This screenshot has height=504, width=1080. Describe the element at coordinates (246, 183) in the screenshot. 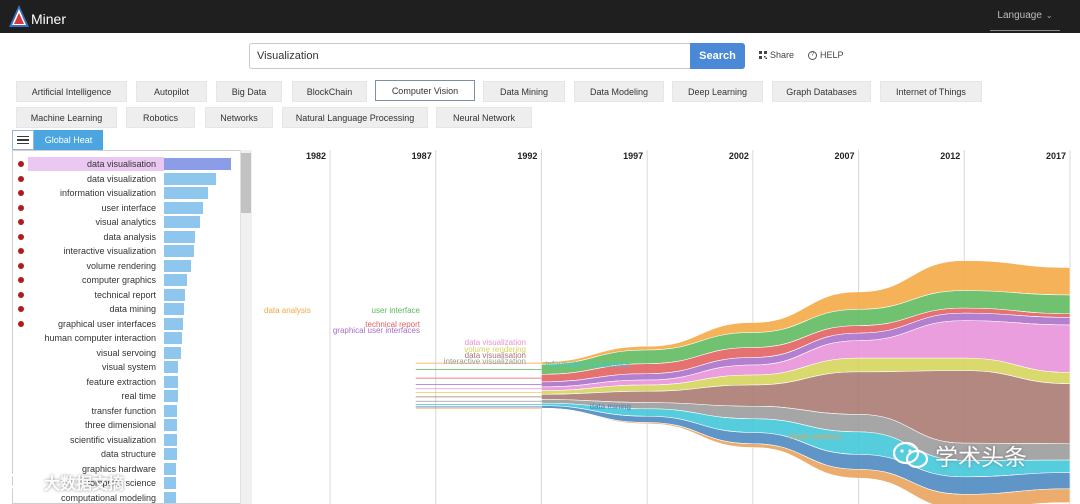

I see `scrollbar-thumb` at that location.